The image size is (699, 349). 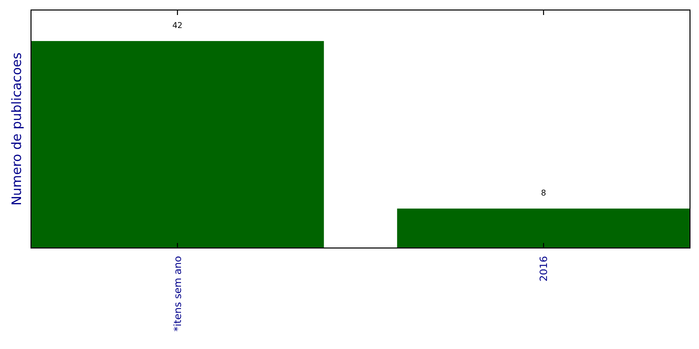 What do you see at coordinates (178, 294) in the screenshot?
I see `x-tick-label: *itens sem ano` at bounding box center [178, 294].